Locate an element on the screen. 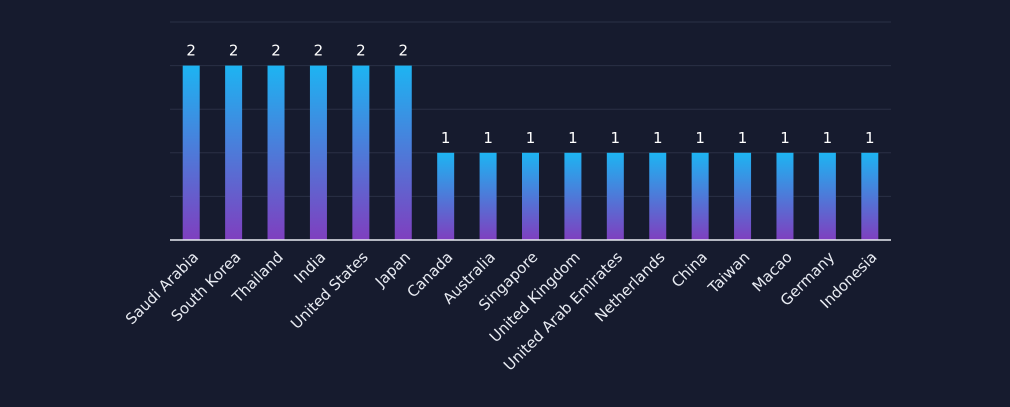  bar-saudi-arabia is located at coordinates (191, 152).